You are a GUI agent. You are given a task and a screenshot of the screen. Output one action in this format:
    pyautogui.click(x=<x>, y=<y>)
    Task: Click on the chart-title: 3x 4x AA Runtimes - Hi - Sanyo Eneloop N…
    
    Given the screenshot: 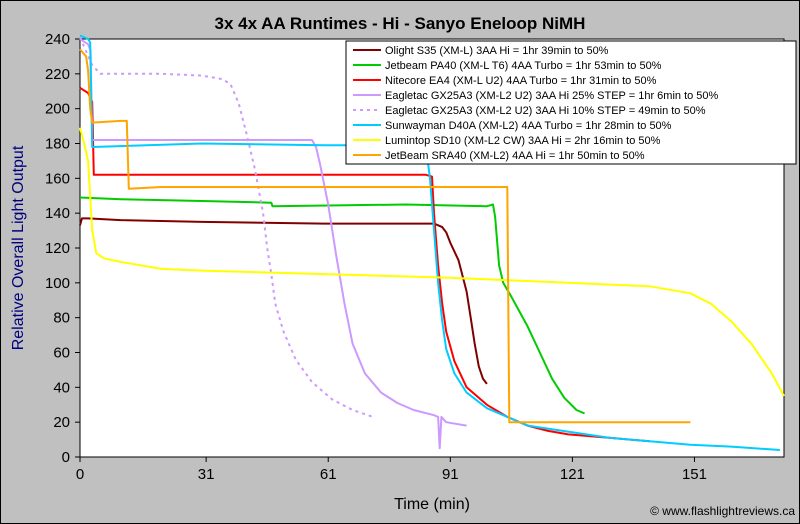 What is the action you would take?
    pyautogui.click(x=400, y=23)
    